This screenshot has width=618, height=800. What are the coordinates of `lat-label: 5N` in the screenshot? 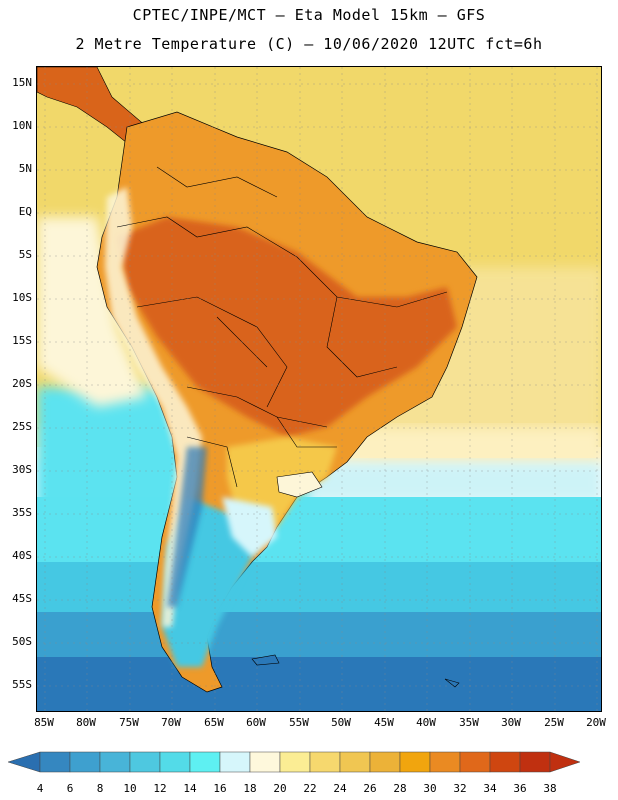 It's located at (25, 168).